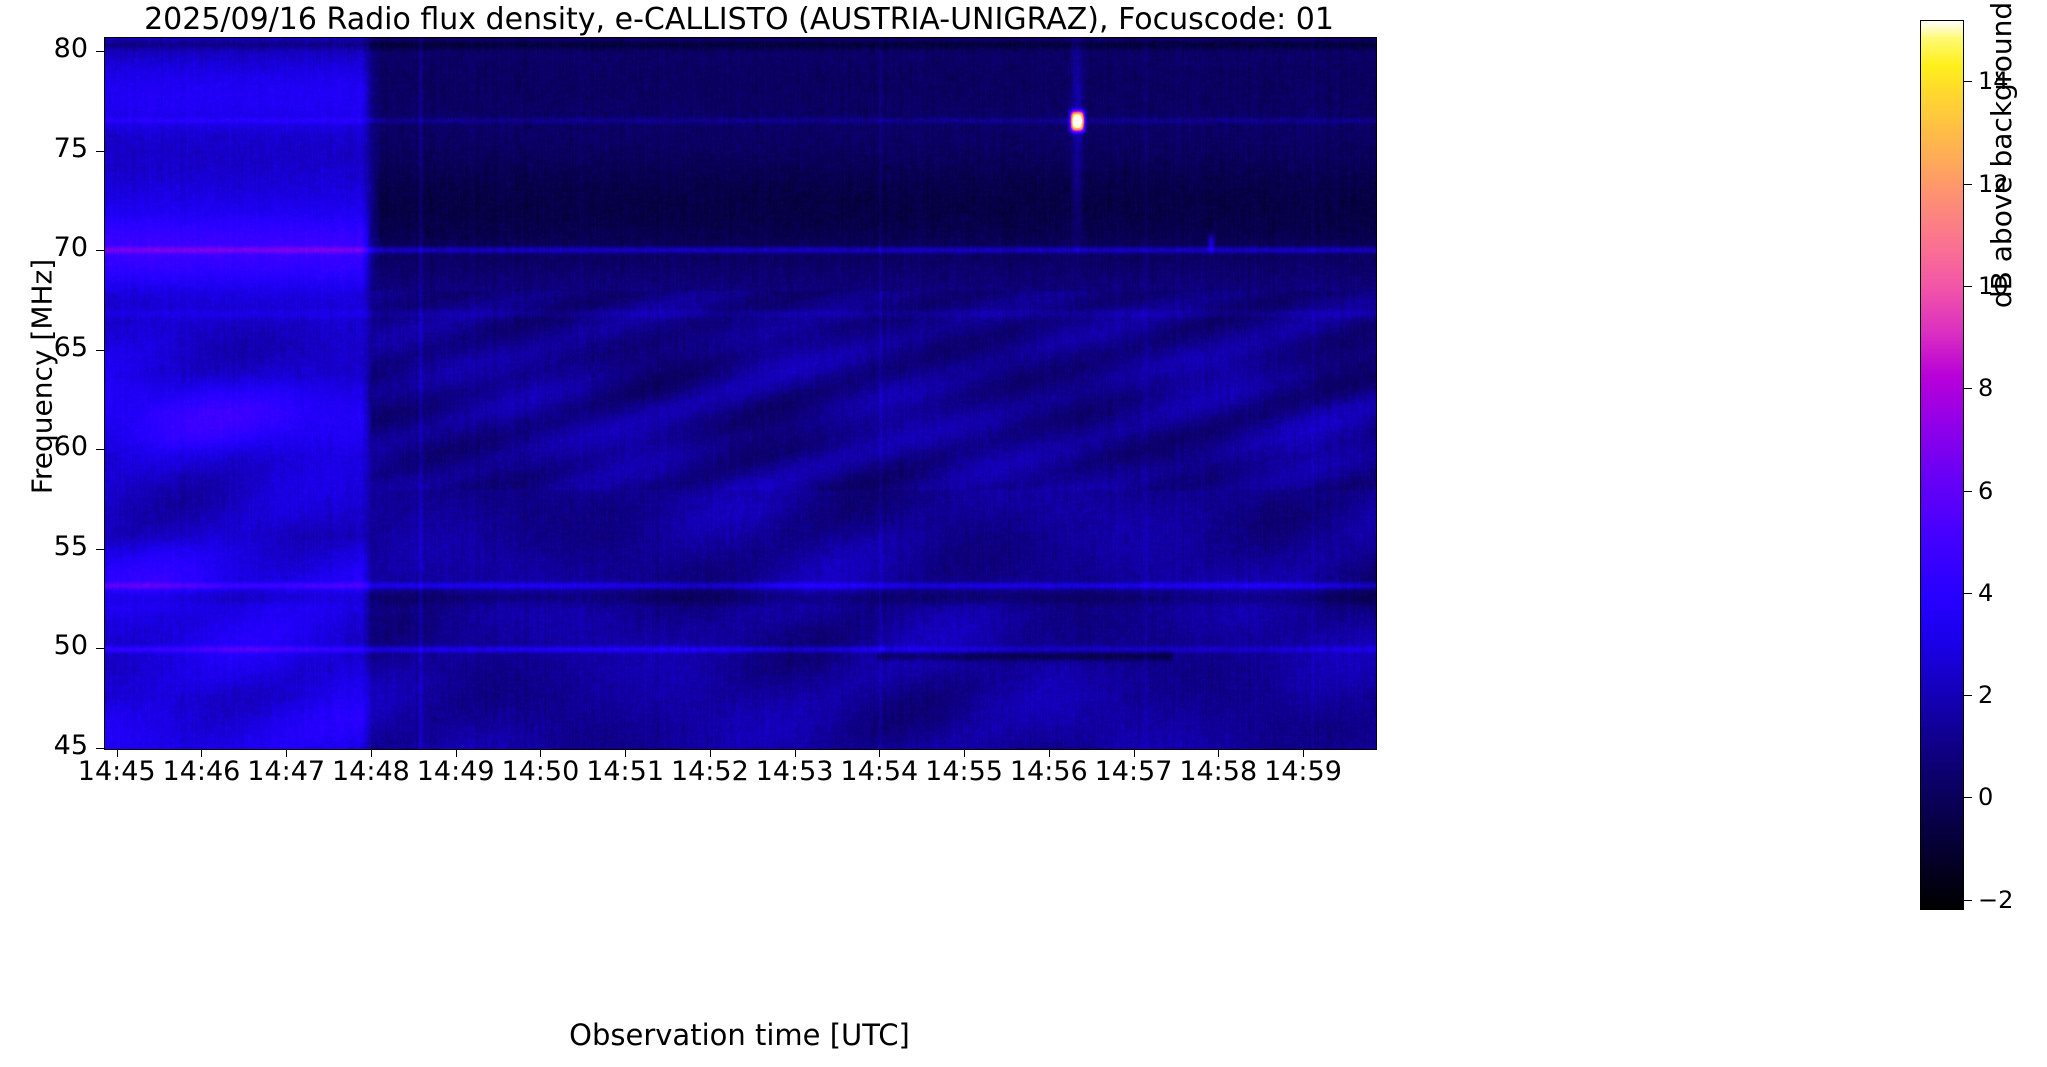 This screenshot has height=1067, width=2047. What do you see at coordinates (1966, 467) in the screenshot?
I see `colorbar: 14 12 10 8 6 4 2 0 −2` at bounding box center [1966, 467].